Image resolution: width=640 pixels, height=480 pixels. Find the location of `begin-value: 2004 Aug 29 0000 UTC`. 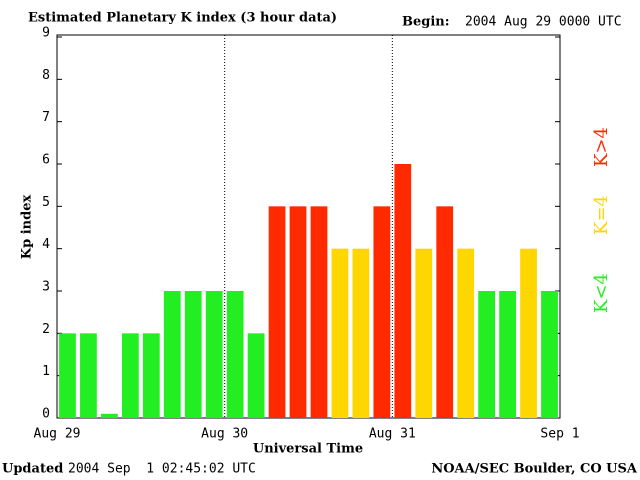

begin-value: 2004 Aug 29 0000 UTC is located at coordinates (543, 22).